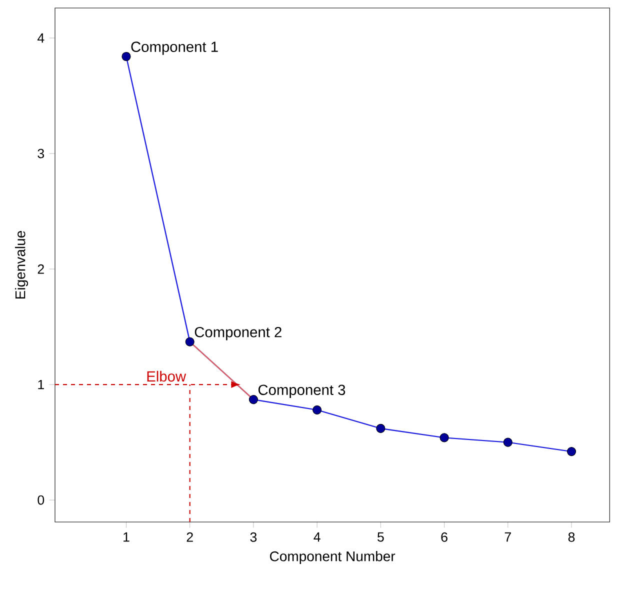 Image resolution: width=617 pixels, height=589 pixels. Describe the element at coordinates (317, 537) in the screenshot. I see `x-tick-label: 4` at that location.